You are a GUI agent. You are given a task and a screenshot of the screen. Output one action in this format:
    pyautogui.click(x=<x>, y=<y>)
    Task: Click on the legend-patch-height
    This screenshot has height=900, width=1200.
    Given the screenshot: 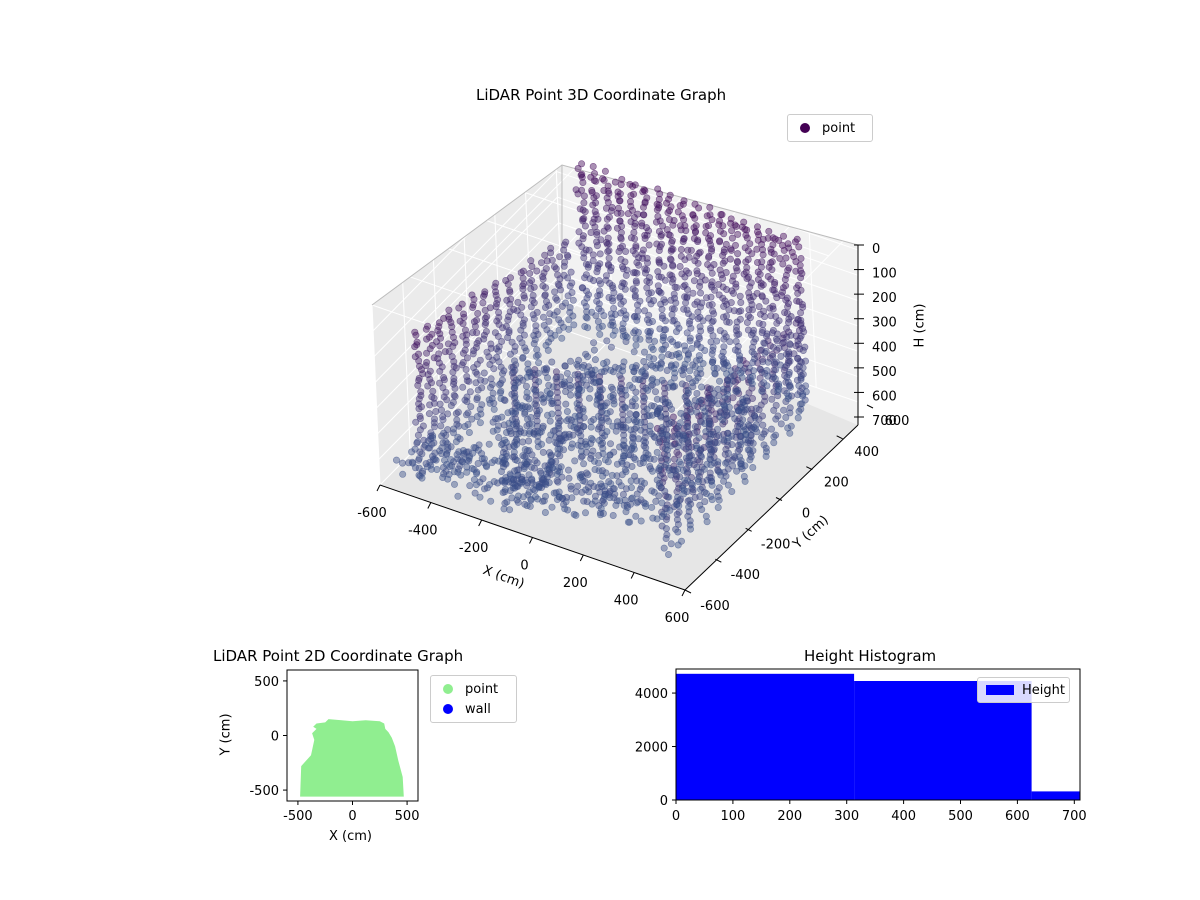 What is the action you would take?
    pyautogui.click(x=1000, y=690)
    